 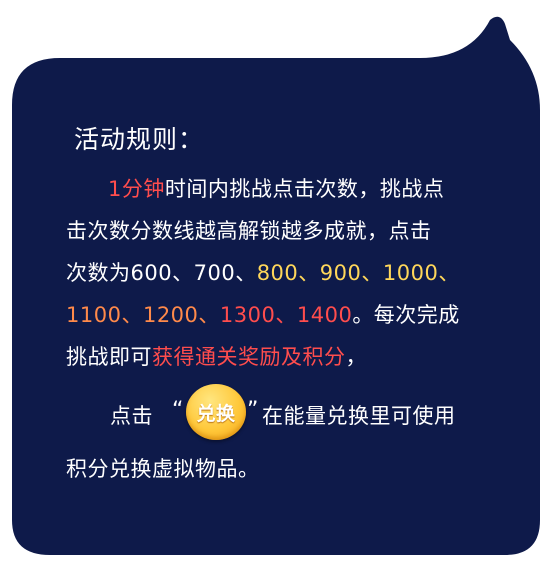 What do you see at coordinates (324, 315) in the screenshot?
I see `score-1400: 1400` at bounding box center [324, 315].